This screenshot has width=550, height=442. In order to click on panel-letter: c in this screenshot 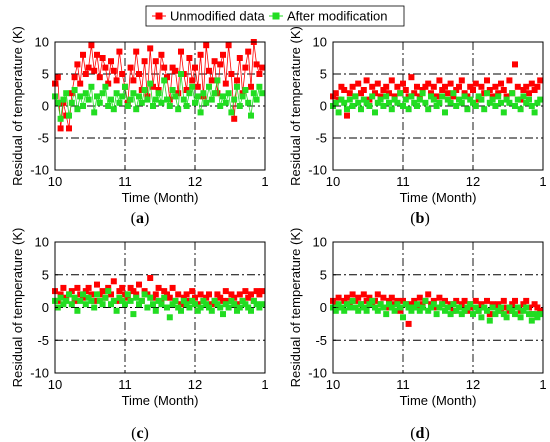, I will do `click(139, 433)`.